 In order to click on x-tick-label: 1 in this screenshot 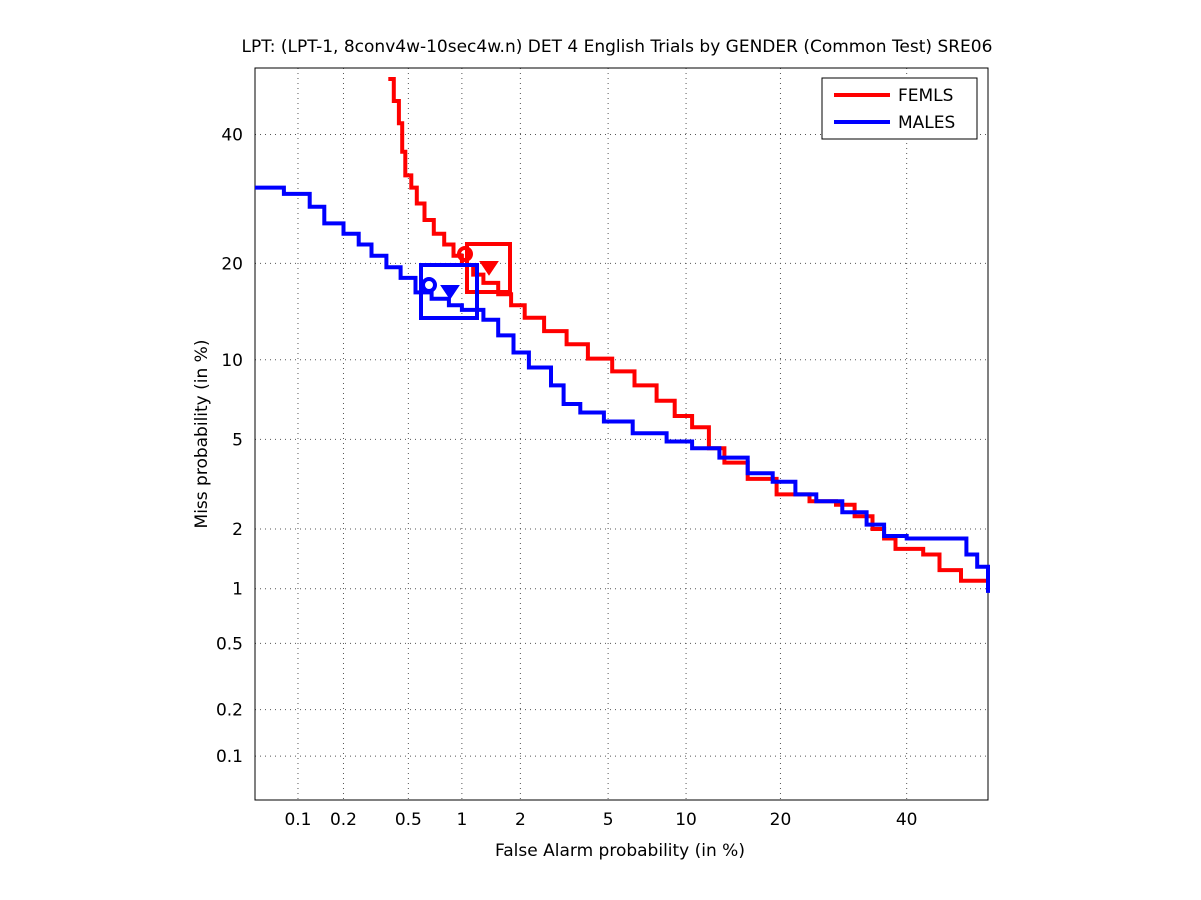, I will do `click(461, 820)`.